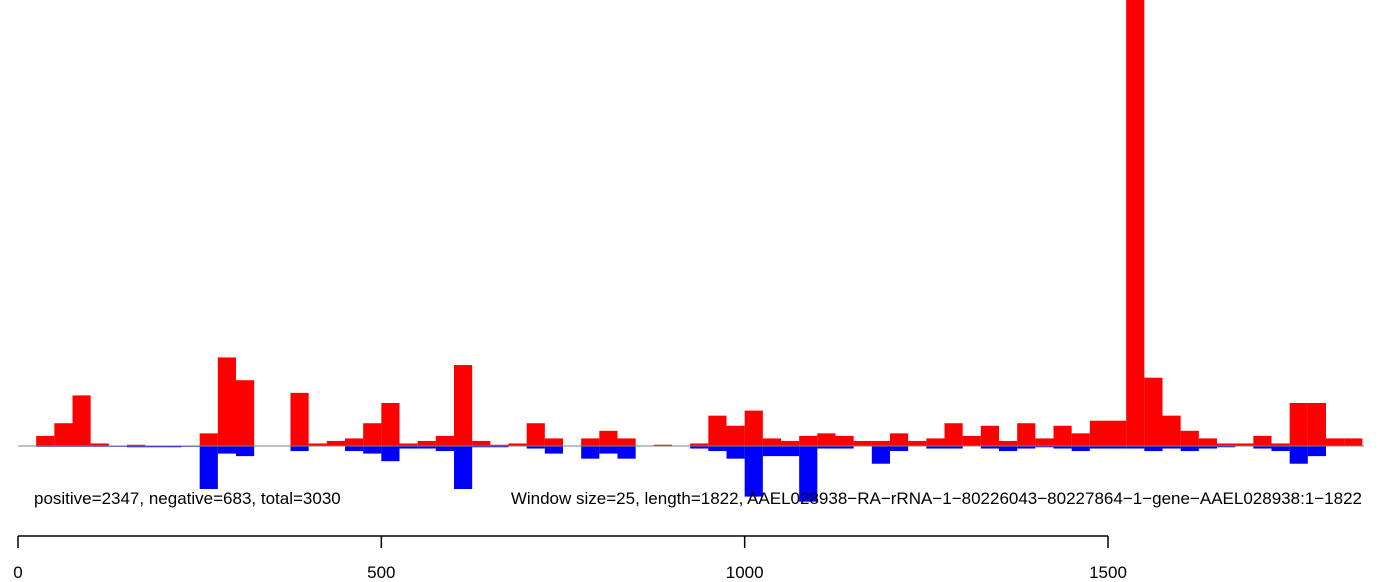  What do you see at coordinates (187, 498) in the screenshot?
I see `caption-left: positive=2347, negative=683, total=3030` at bounding box center [187, 498].